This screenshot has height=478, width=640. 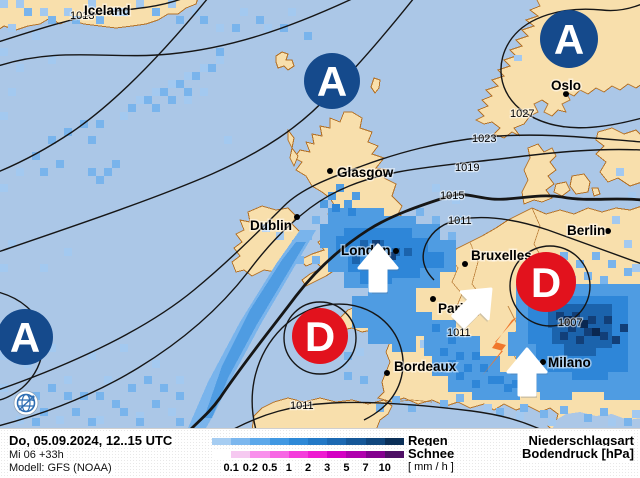 I want to click on isobar-label: 1013, so click(x=82, y=16).